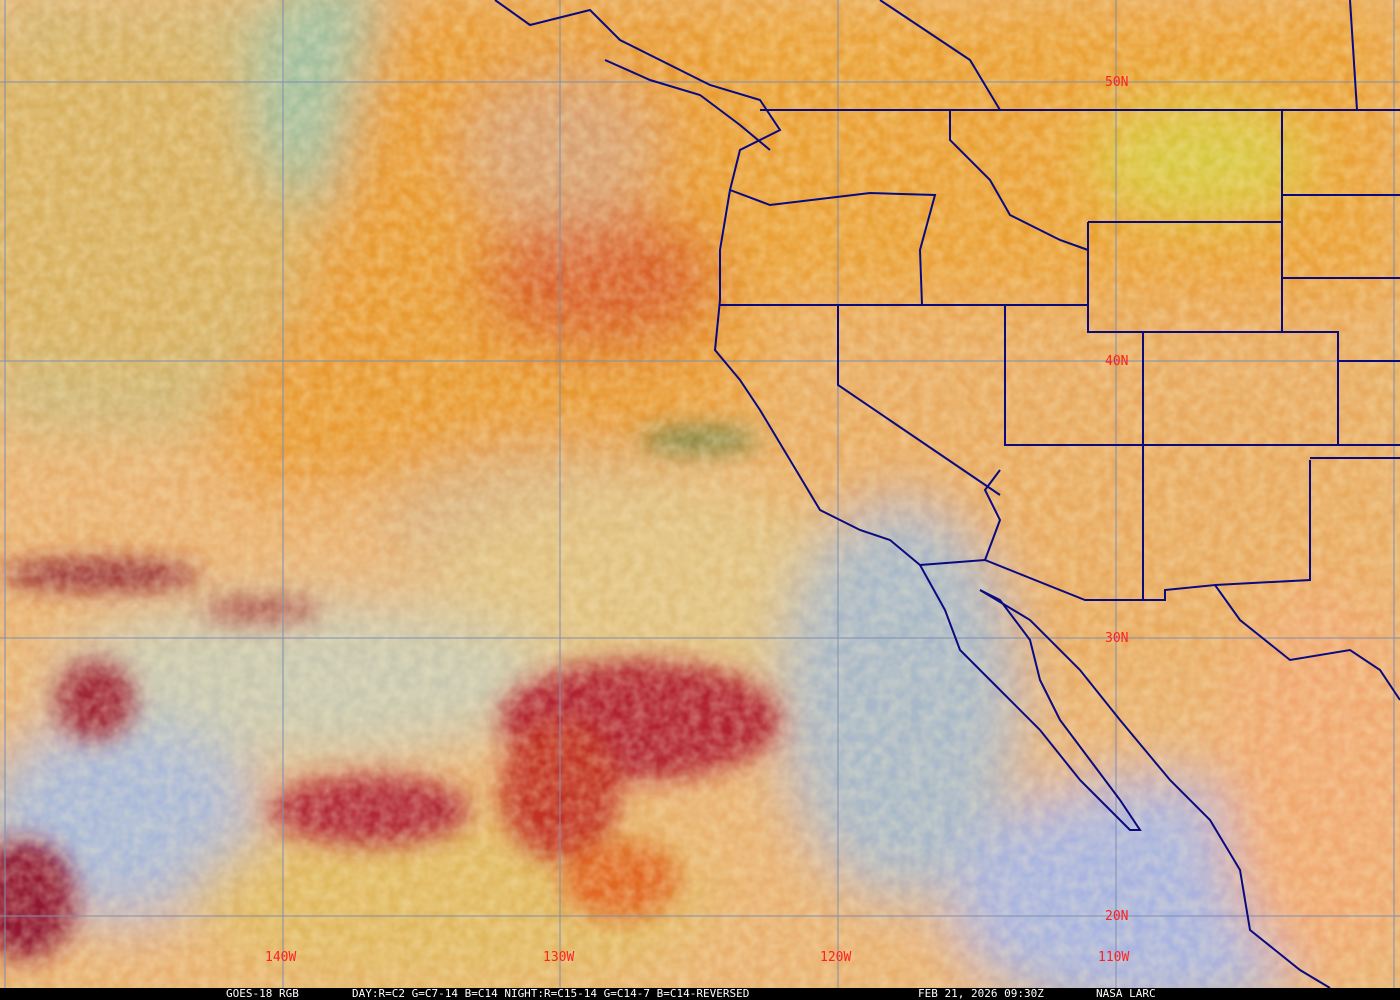  Describe the element at coordinates (262, 993) in the screenshot. I see `caption-product: GOES-18 RGB` at that location.